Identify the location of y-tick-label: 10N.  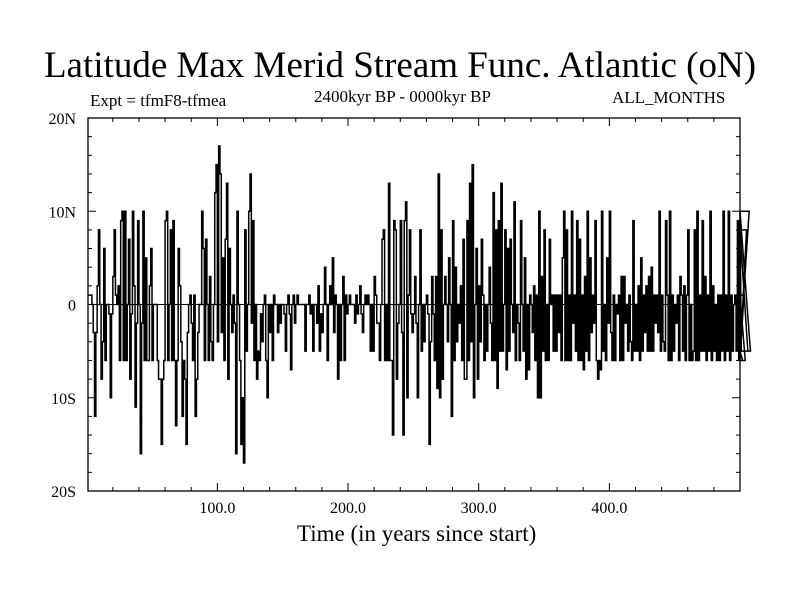
(62, 212).